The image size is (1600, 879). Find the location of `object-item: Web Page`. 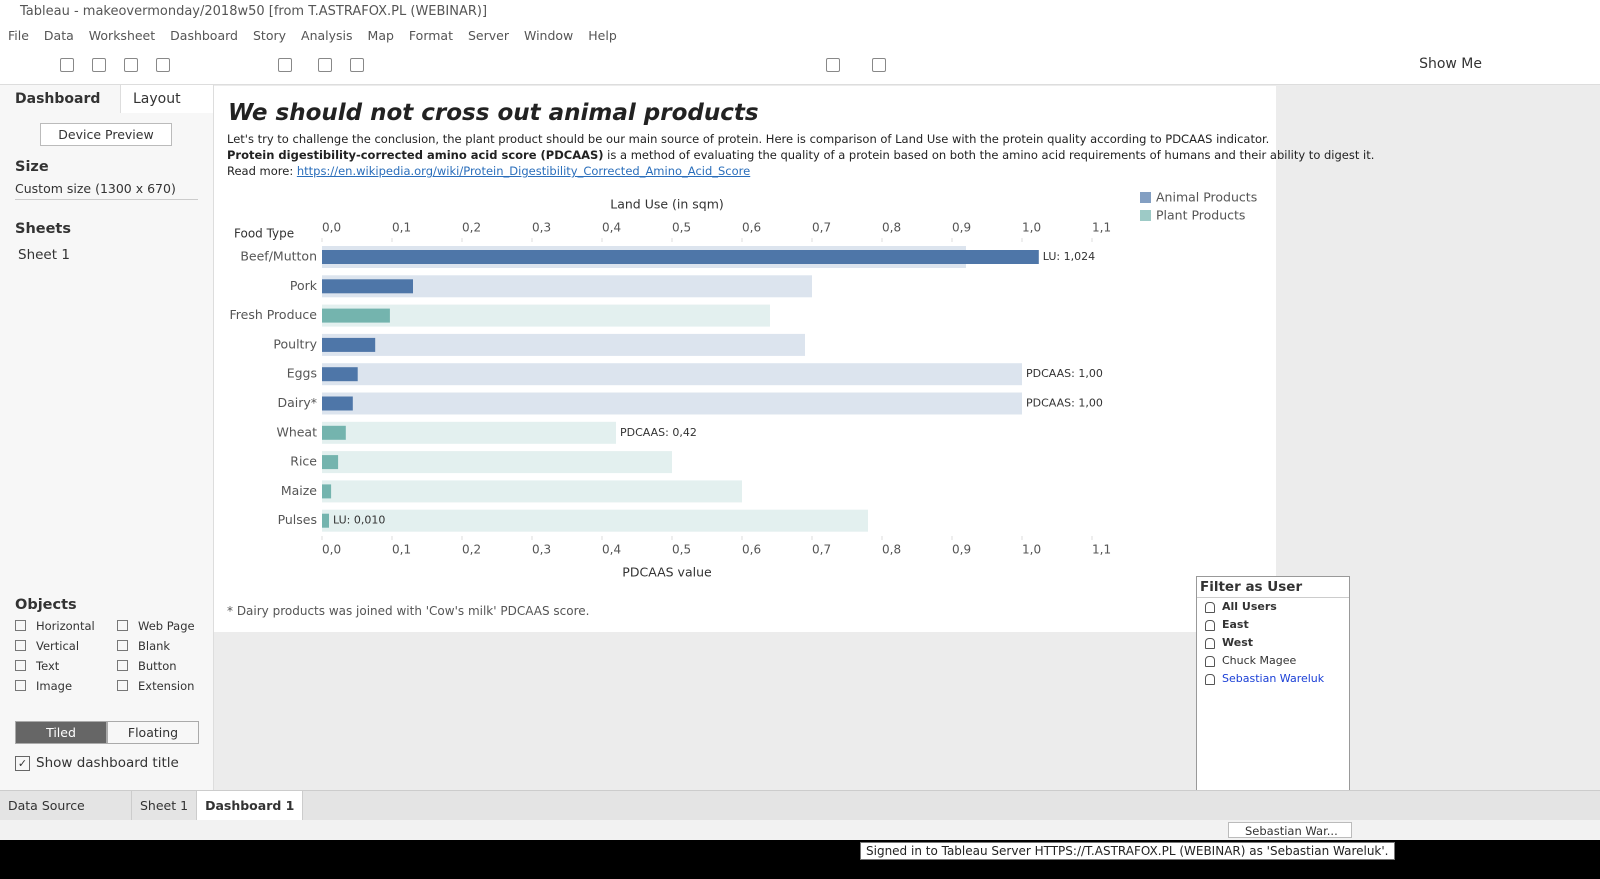

object-item: Web Page is located at coordinates (167, 626).